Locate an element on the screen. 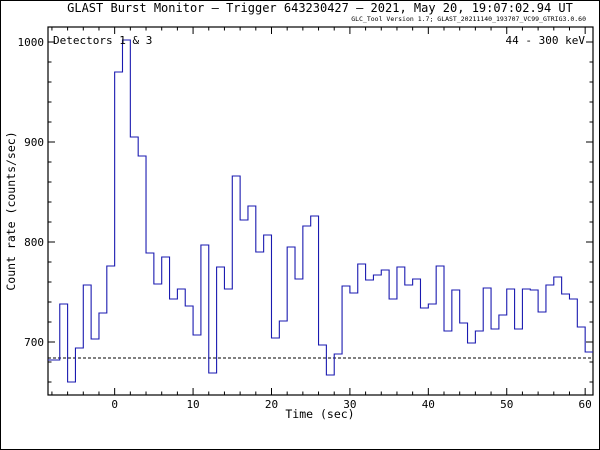  y-axis-label: Count rate (counts/sec) is located at coordinates (11, 210).